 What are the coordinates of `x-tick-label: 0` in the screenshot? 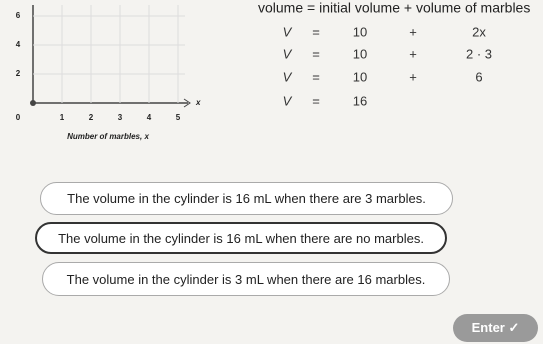 It's located at (18, 117).